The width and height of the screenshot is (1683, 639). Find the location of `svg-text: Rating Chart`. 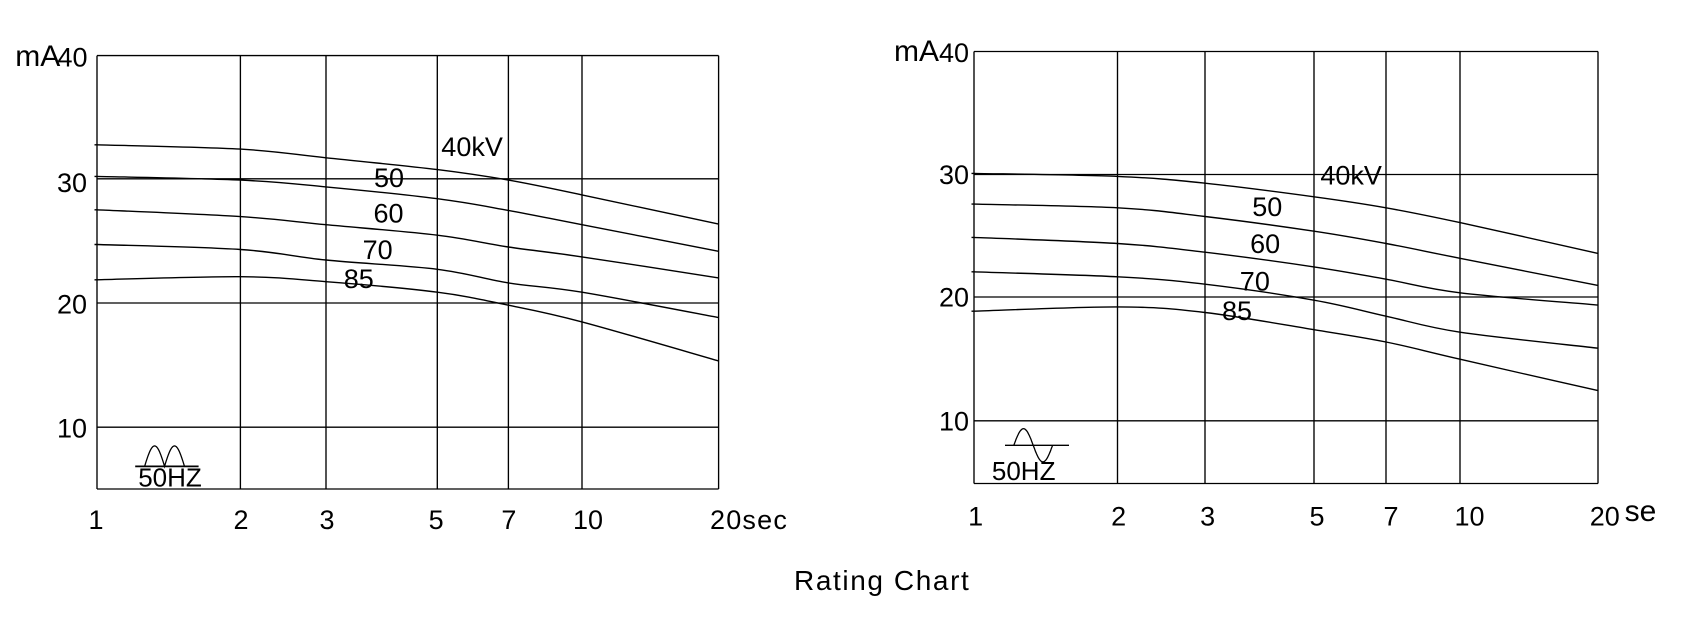

svg-text: Rating Chart is located at coordinates (882, 580).